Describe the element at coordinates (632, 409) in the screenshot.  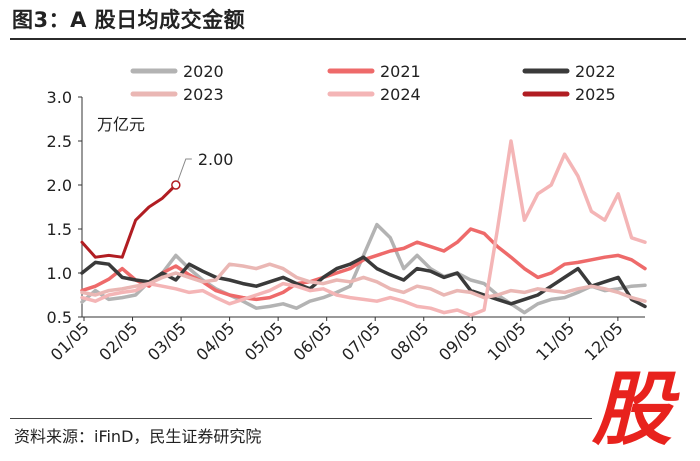
I see `brand-logo: 股` at that location.